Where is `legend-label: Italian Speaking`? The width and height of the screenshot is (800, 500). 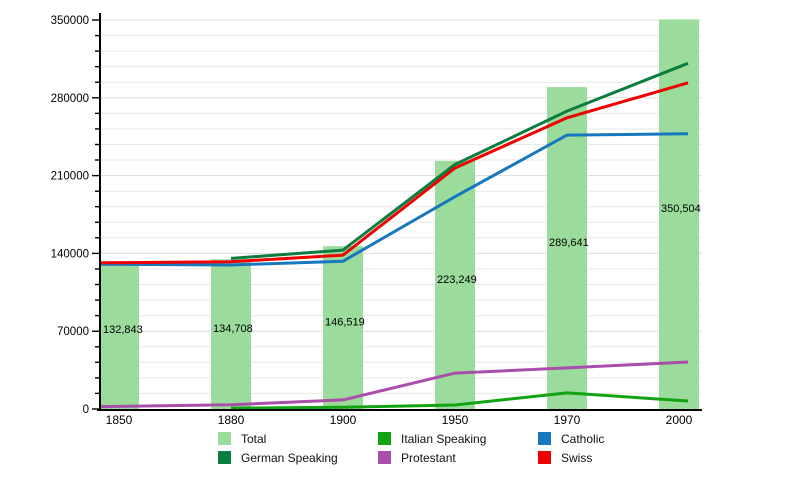 legend-label: Italian Speaking is located at coordinates (444, 438).